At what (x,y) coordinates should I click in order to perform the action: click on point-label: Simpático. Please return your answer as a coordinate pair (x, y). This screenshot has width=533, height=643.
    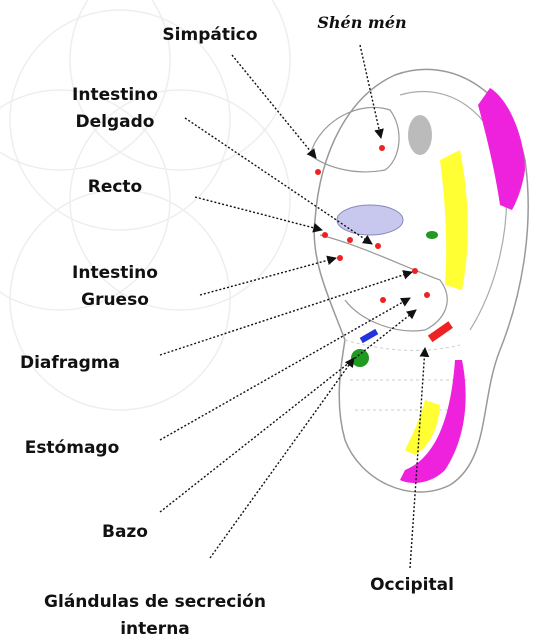
    Looking at the image, I should click on (209, 35).